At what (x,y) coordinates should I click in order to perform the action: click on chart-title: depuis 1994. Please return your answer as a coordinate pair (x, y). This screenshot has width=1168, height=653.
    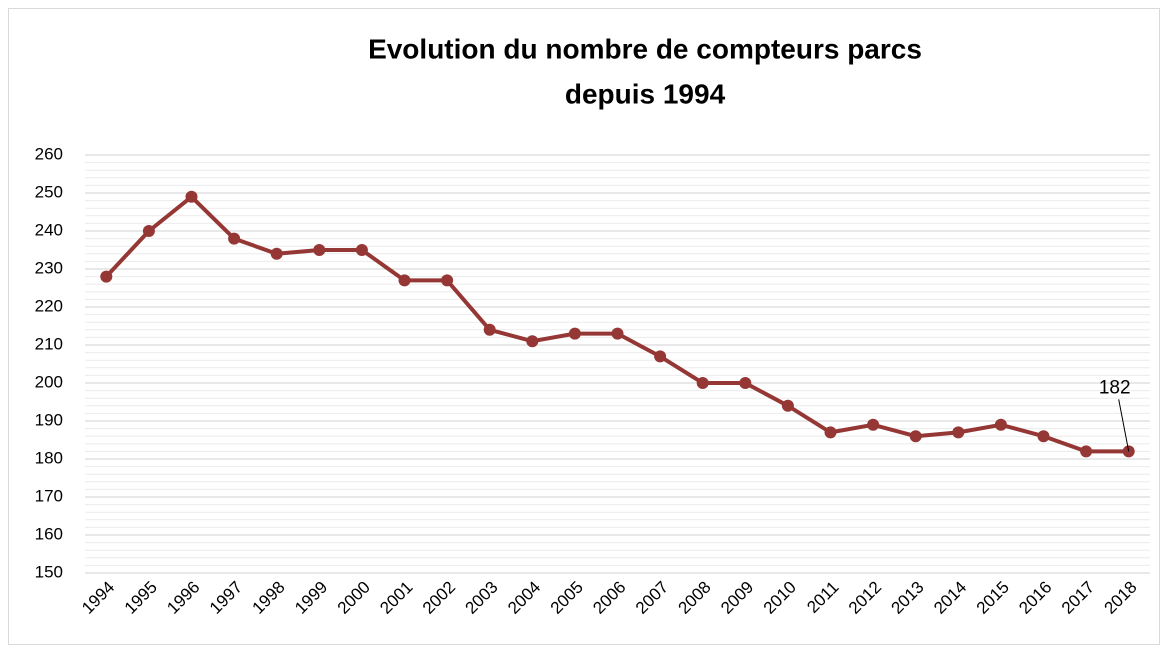
    Looking at the image, I should click on (645, 93).